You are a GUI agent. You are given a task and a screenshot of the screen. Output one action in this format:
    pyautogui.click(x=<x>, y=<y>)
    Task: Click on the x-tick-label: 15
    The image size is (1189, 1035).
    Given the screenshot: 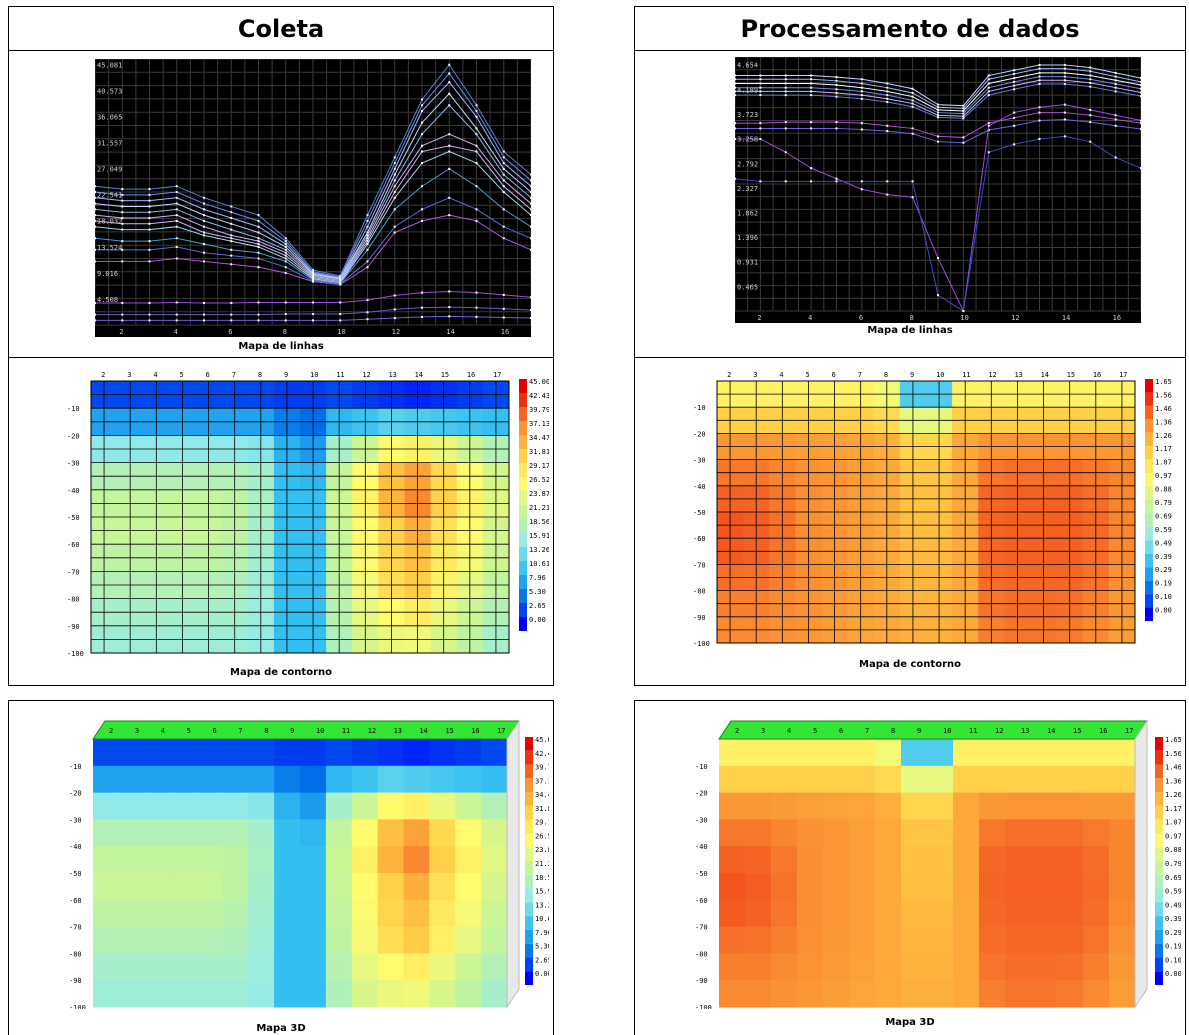 What is the action you would take?
    pyautogui.click(x=1077, y=731)
    